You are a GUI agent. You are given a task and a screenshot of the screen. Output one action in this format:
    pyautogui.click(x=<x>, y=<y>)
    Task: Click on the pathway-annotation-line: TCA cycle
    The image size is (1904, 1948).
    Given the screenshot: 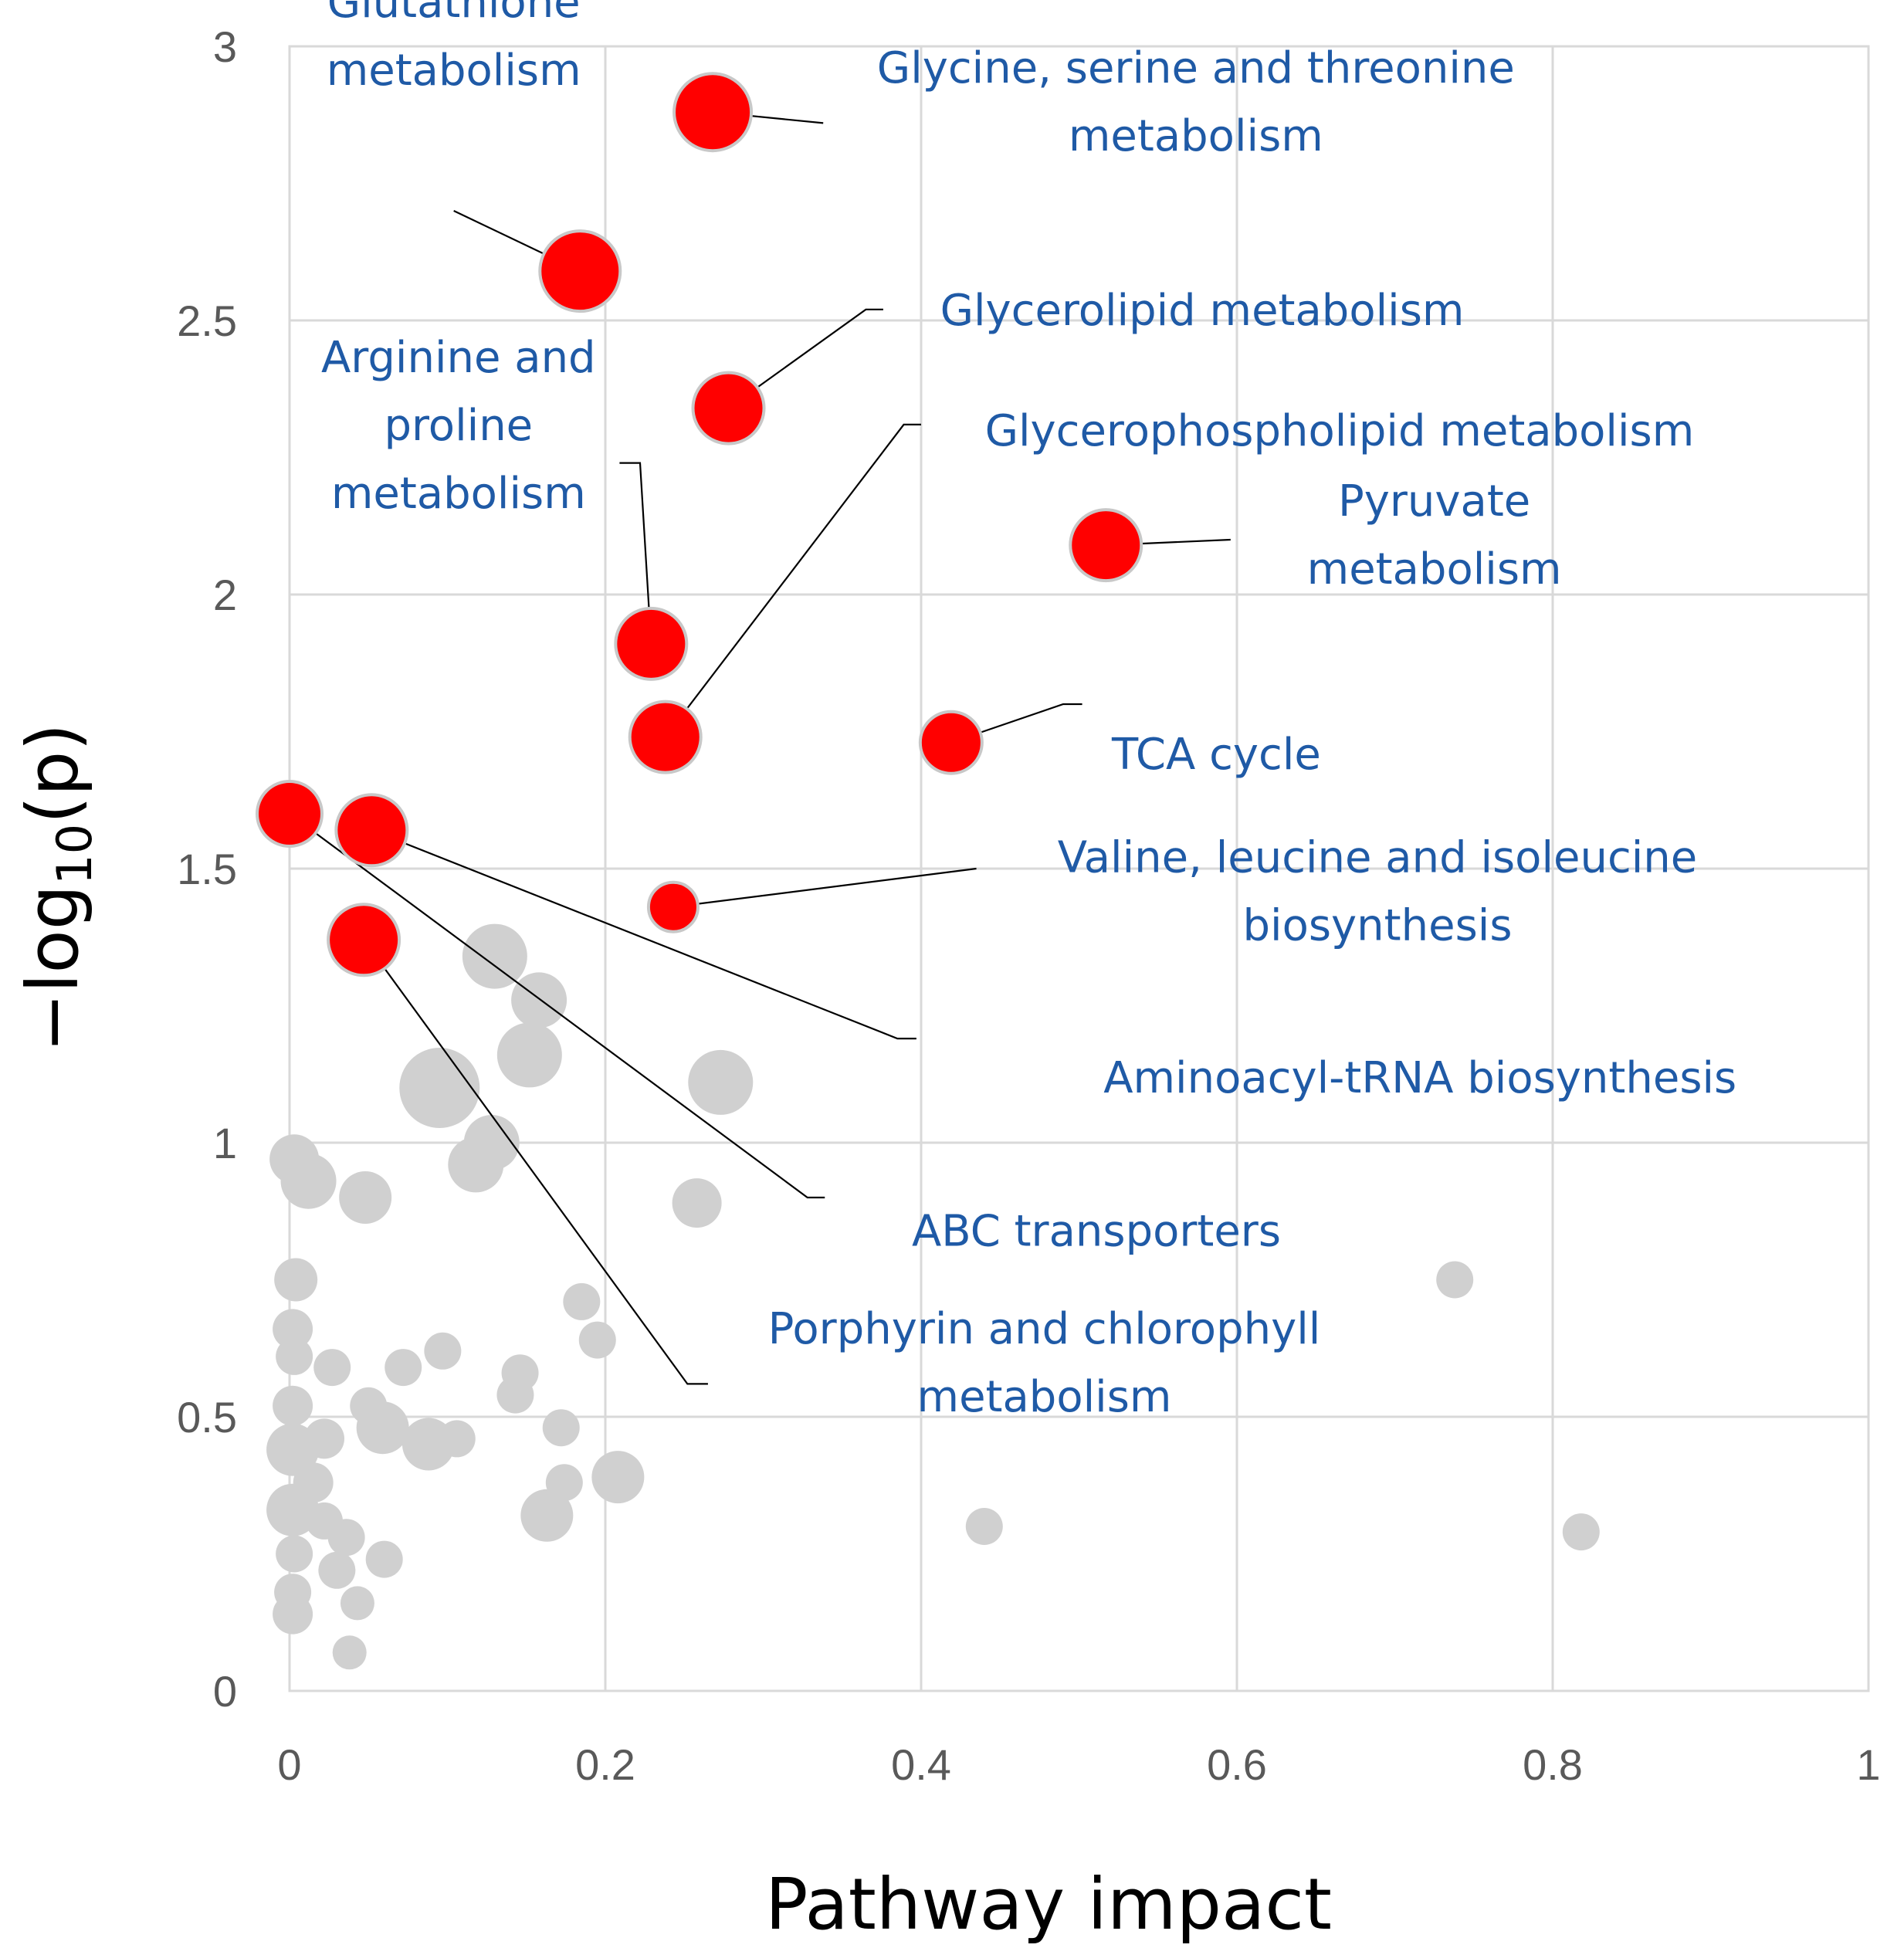 What is the action you would take?
    pyautogui.click(x=1216, y=755)
    